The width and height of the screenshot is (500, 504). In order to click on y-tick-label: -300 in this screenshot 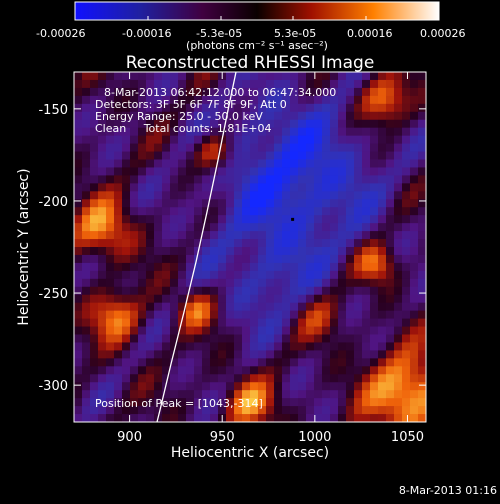, I will do `click(53, 386)`.